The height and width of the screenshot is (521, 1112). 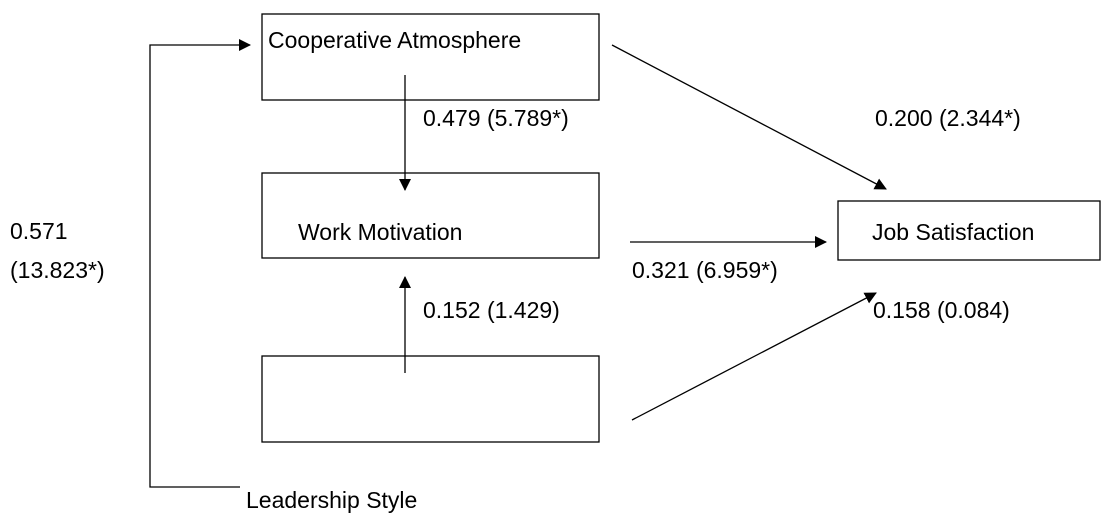 What do you see at coordinates (39, 231) in the screenshot?
I see `path-label: 0.571` at bounding box center [39, 231].